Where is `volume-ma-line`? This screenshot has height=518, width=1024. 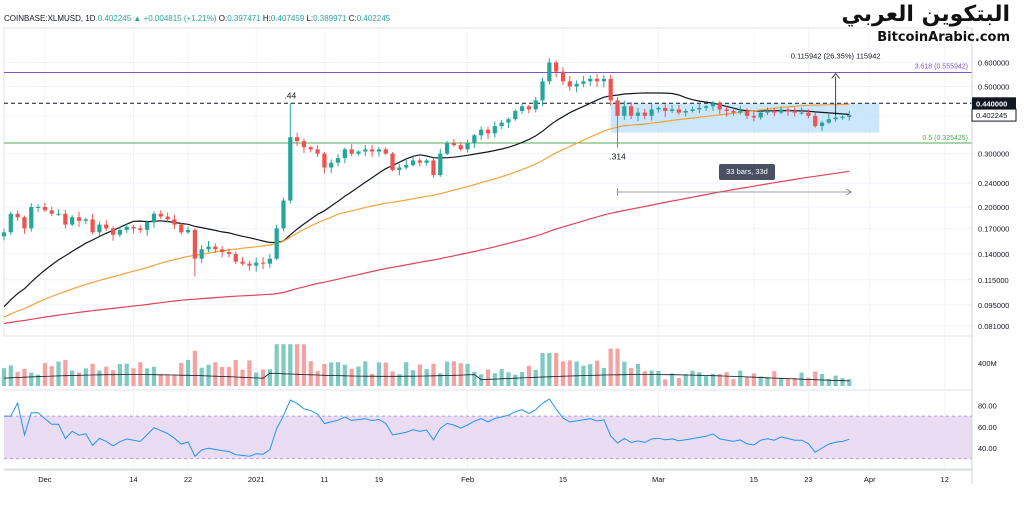 volume-ma-line is located at coordinates (426, 377).